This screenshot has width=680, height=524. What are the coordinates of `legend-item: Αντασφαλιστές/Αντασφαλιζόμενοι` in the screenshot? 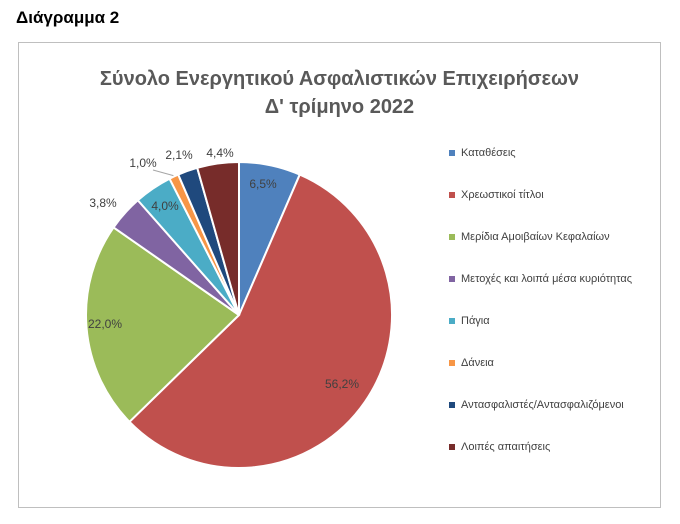 It's located at (536, 405).